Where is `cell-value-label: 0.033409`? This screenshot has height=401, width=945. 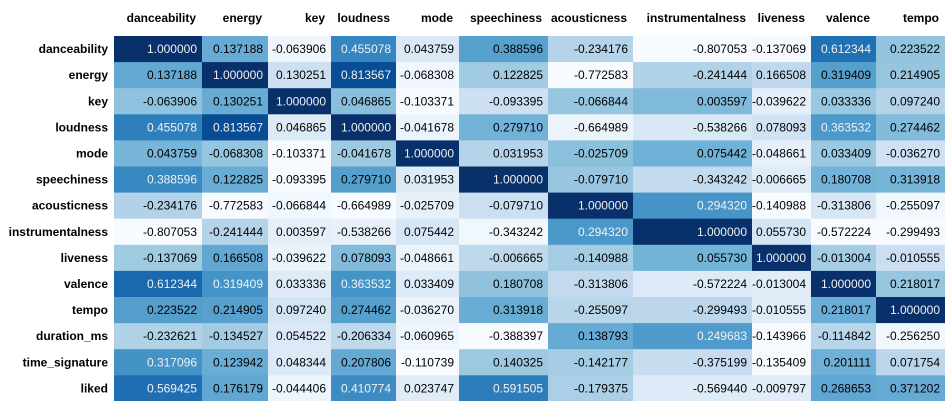 cell-value-label: 0.033409 is located at coordinates (429, 284).